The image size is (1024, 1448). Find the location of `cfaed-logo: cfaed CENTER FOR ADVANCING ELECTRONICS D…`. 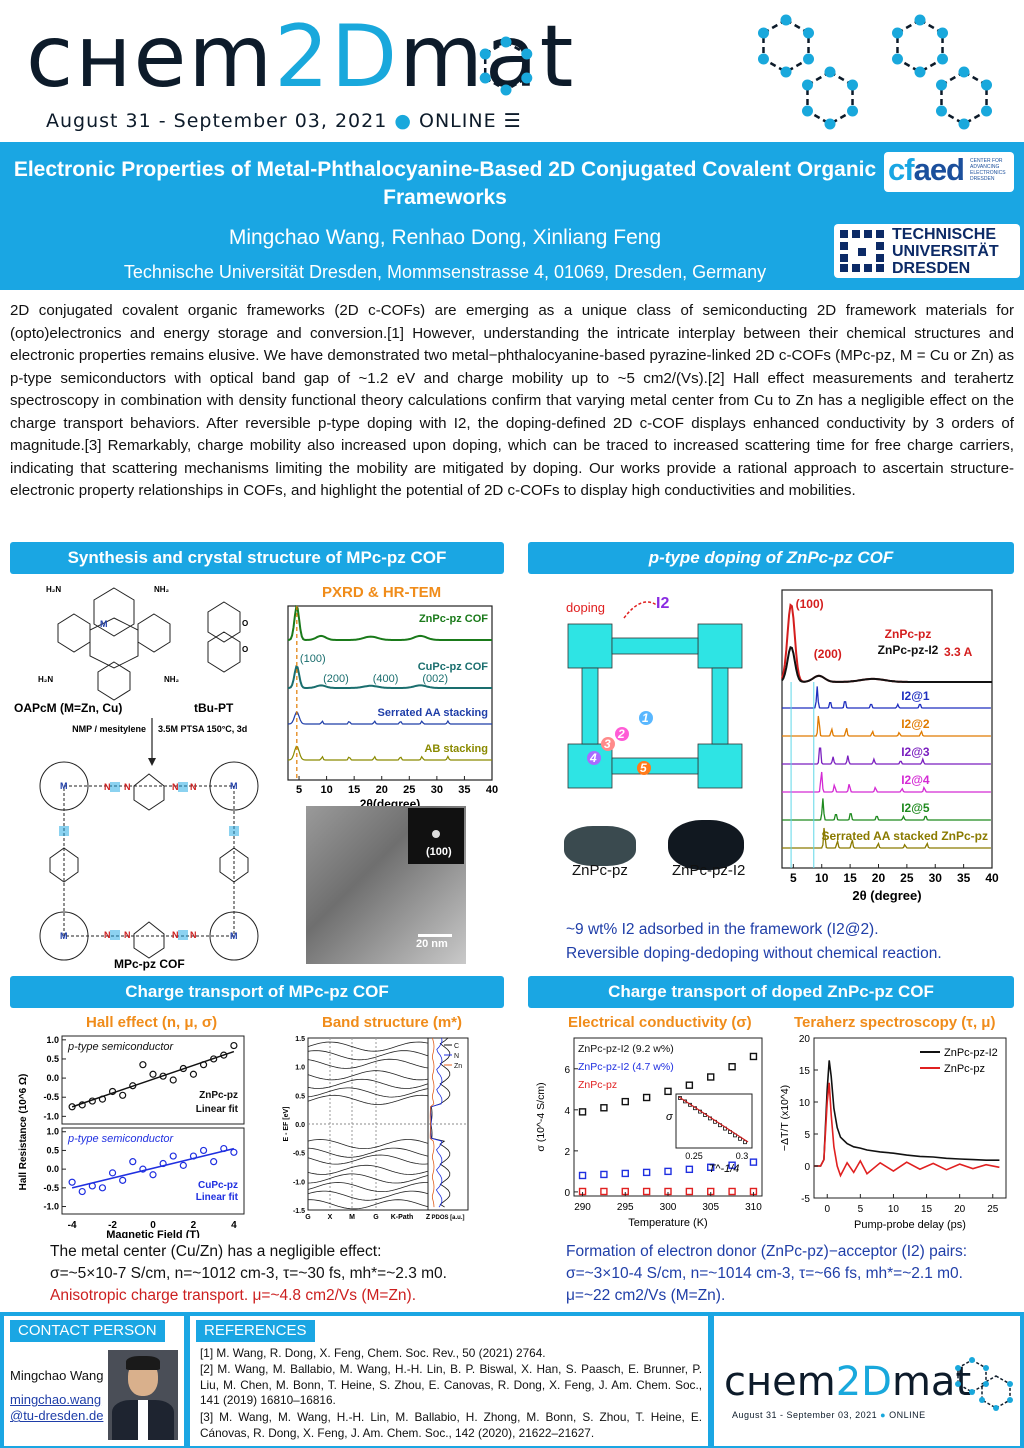

cfaed-logo: cfaed CENTER FOR ADVANCING ELECTRONICS D… is located at coordinates (949, 172).